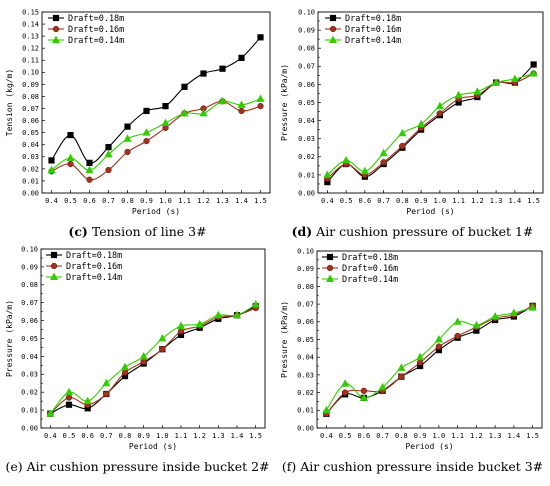 This screenshot has width=550, height=486. Describe the element at coordinates (165, 201) in the screenshot. I see `x-tick-label-c: 1.0` at that location.